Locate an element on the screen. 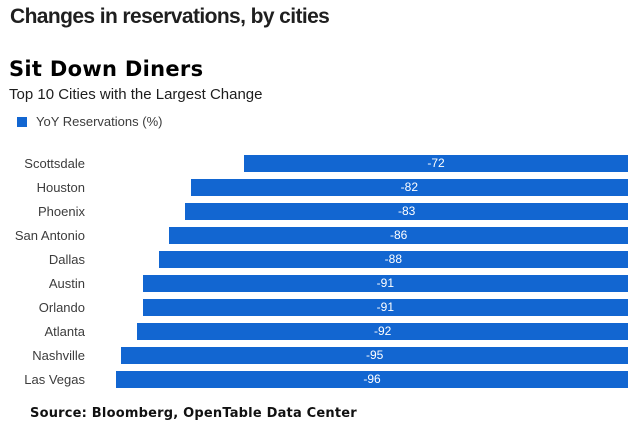 The height and width of the screenshot is (438, 640). chart-title: Sit Down Diners is located at coordinates (106, 69).